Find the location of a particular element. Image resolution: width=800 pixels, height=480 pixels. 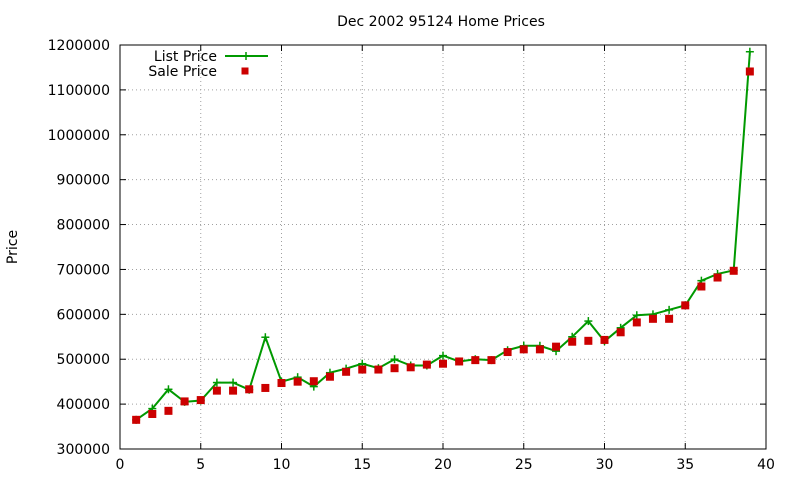

y-axis-label: Price is located at coordinates (13, 247).